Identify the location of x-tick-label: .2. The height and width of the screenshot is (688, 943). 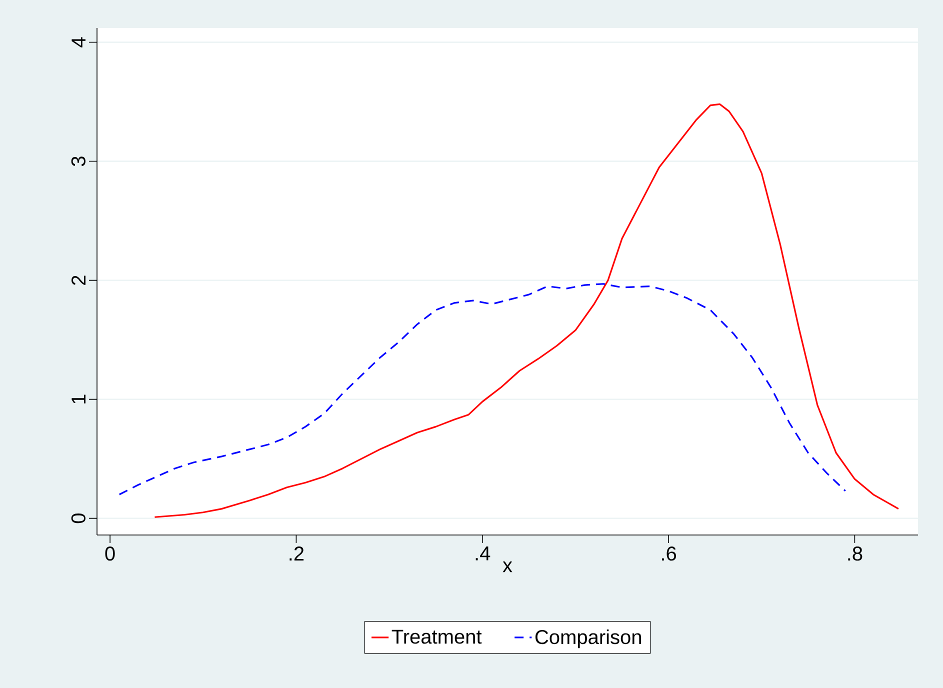
(297, 553).